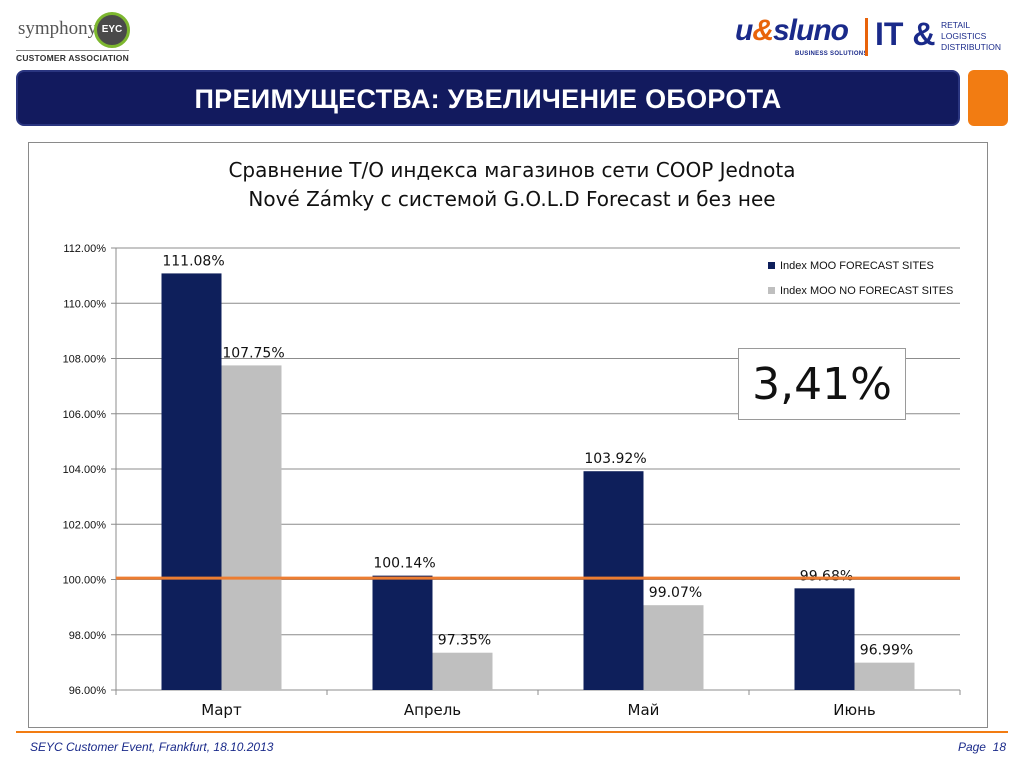 The width and height of the screenshot is (1024, 768). Describe the element at coordinates (971, 36) in the screenshot. I see `retail-logistics-distribution: RETAIL LOGISTICS DISTRIBUTION` at that location.